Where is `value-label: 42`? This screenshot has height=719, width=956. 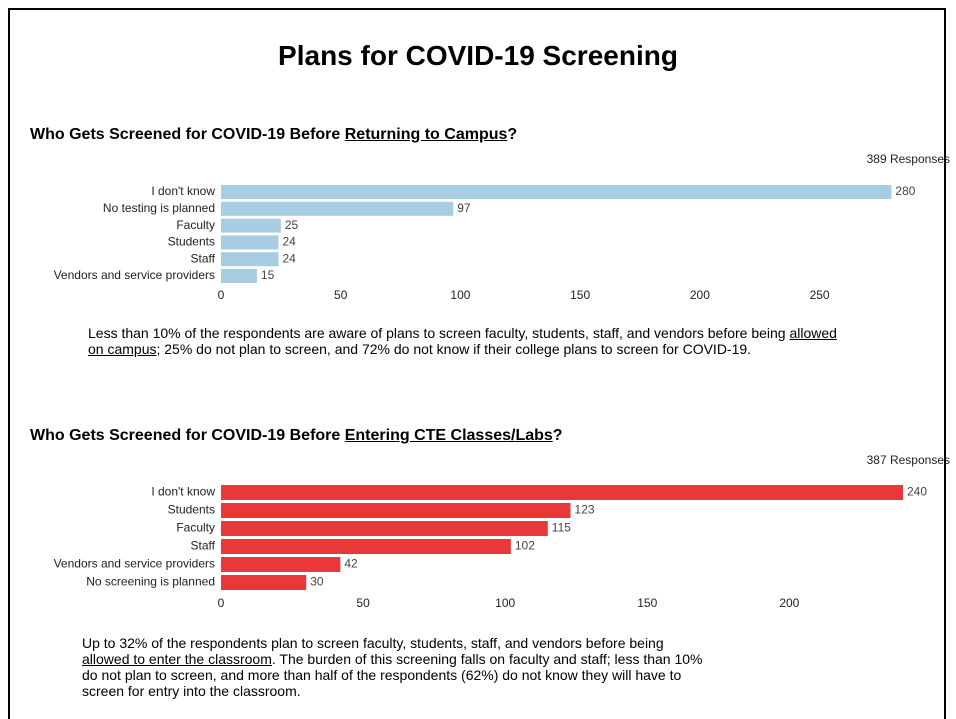 value-label: 42 is located at coordinates (351, 564).